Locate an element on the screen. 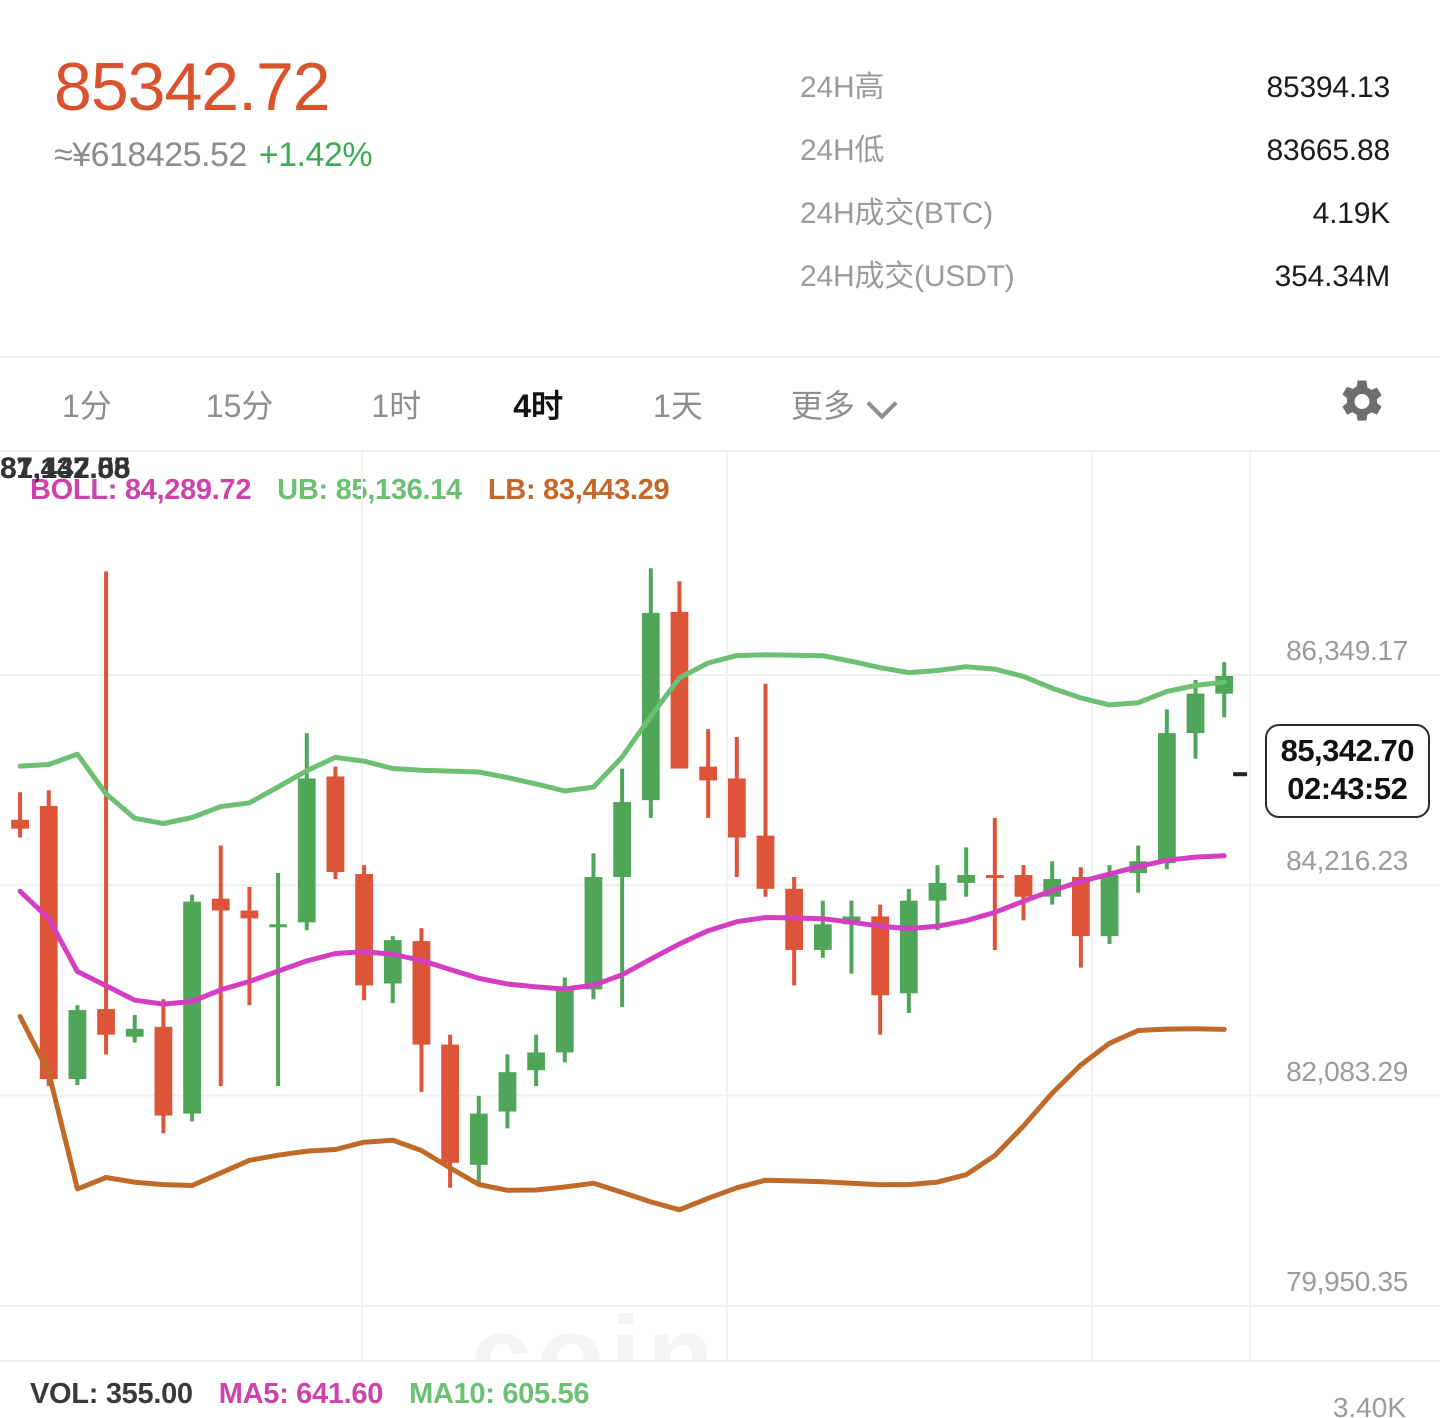  current-price-tag: 85,342.70 02:43:52 is located at coordinates (1347, 771).